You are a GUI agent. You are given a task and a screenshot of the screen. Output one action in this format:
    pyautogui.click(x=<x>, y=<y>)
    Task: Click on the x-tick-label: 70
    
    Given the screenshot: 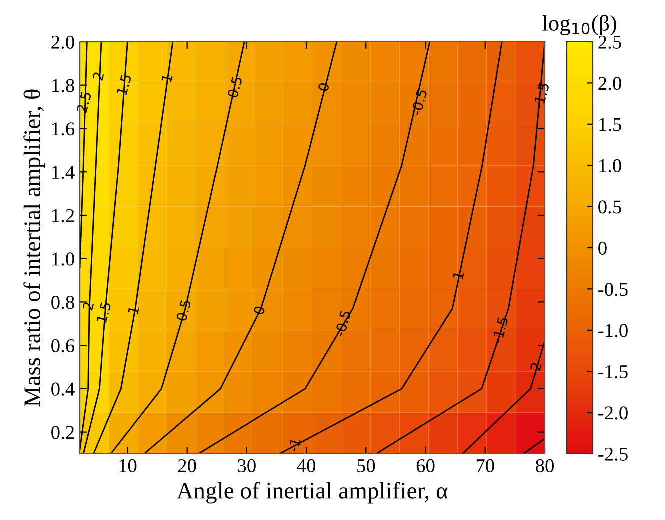 What is the action you would take?
    pyautogui.click(x=485, y=466)
    